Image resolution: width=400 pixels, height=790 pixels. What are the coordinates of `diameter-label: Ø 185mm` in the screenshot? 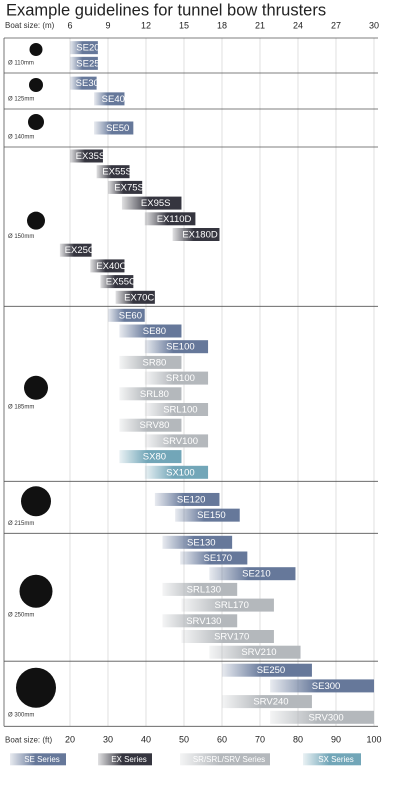 It's located at (21, 407).